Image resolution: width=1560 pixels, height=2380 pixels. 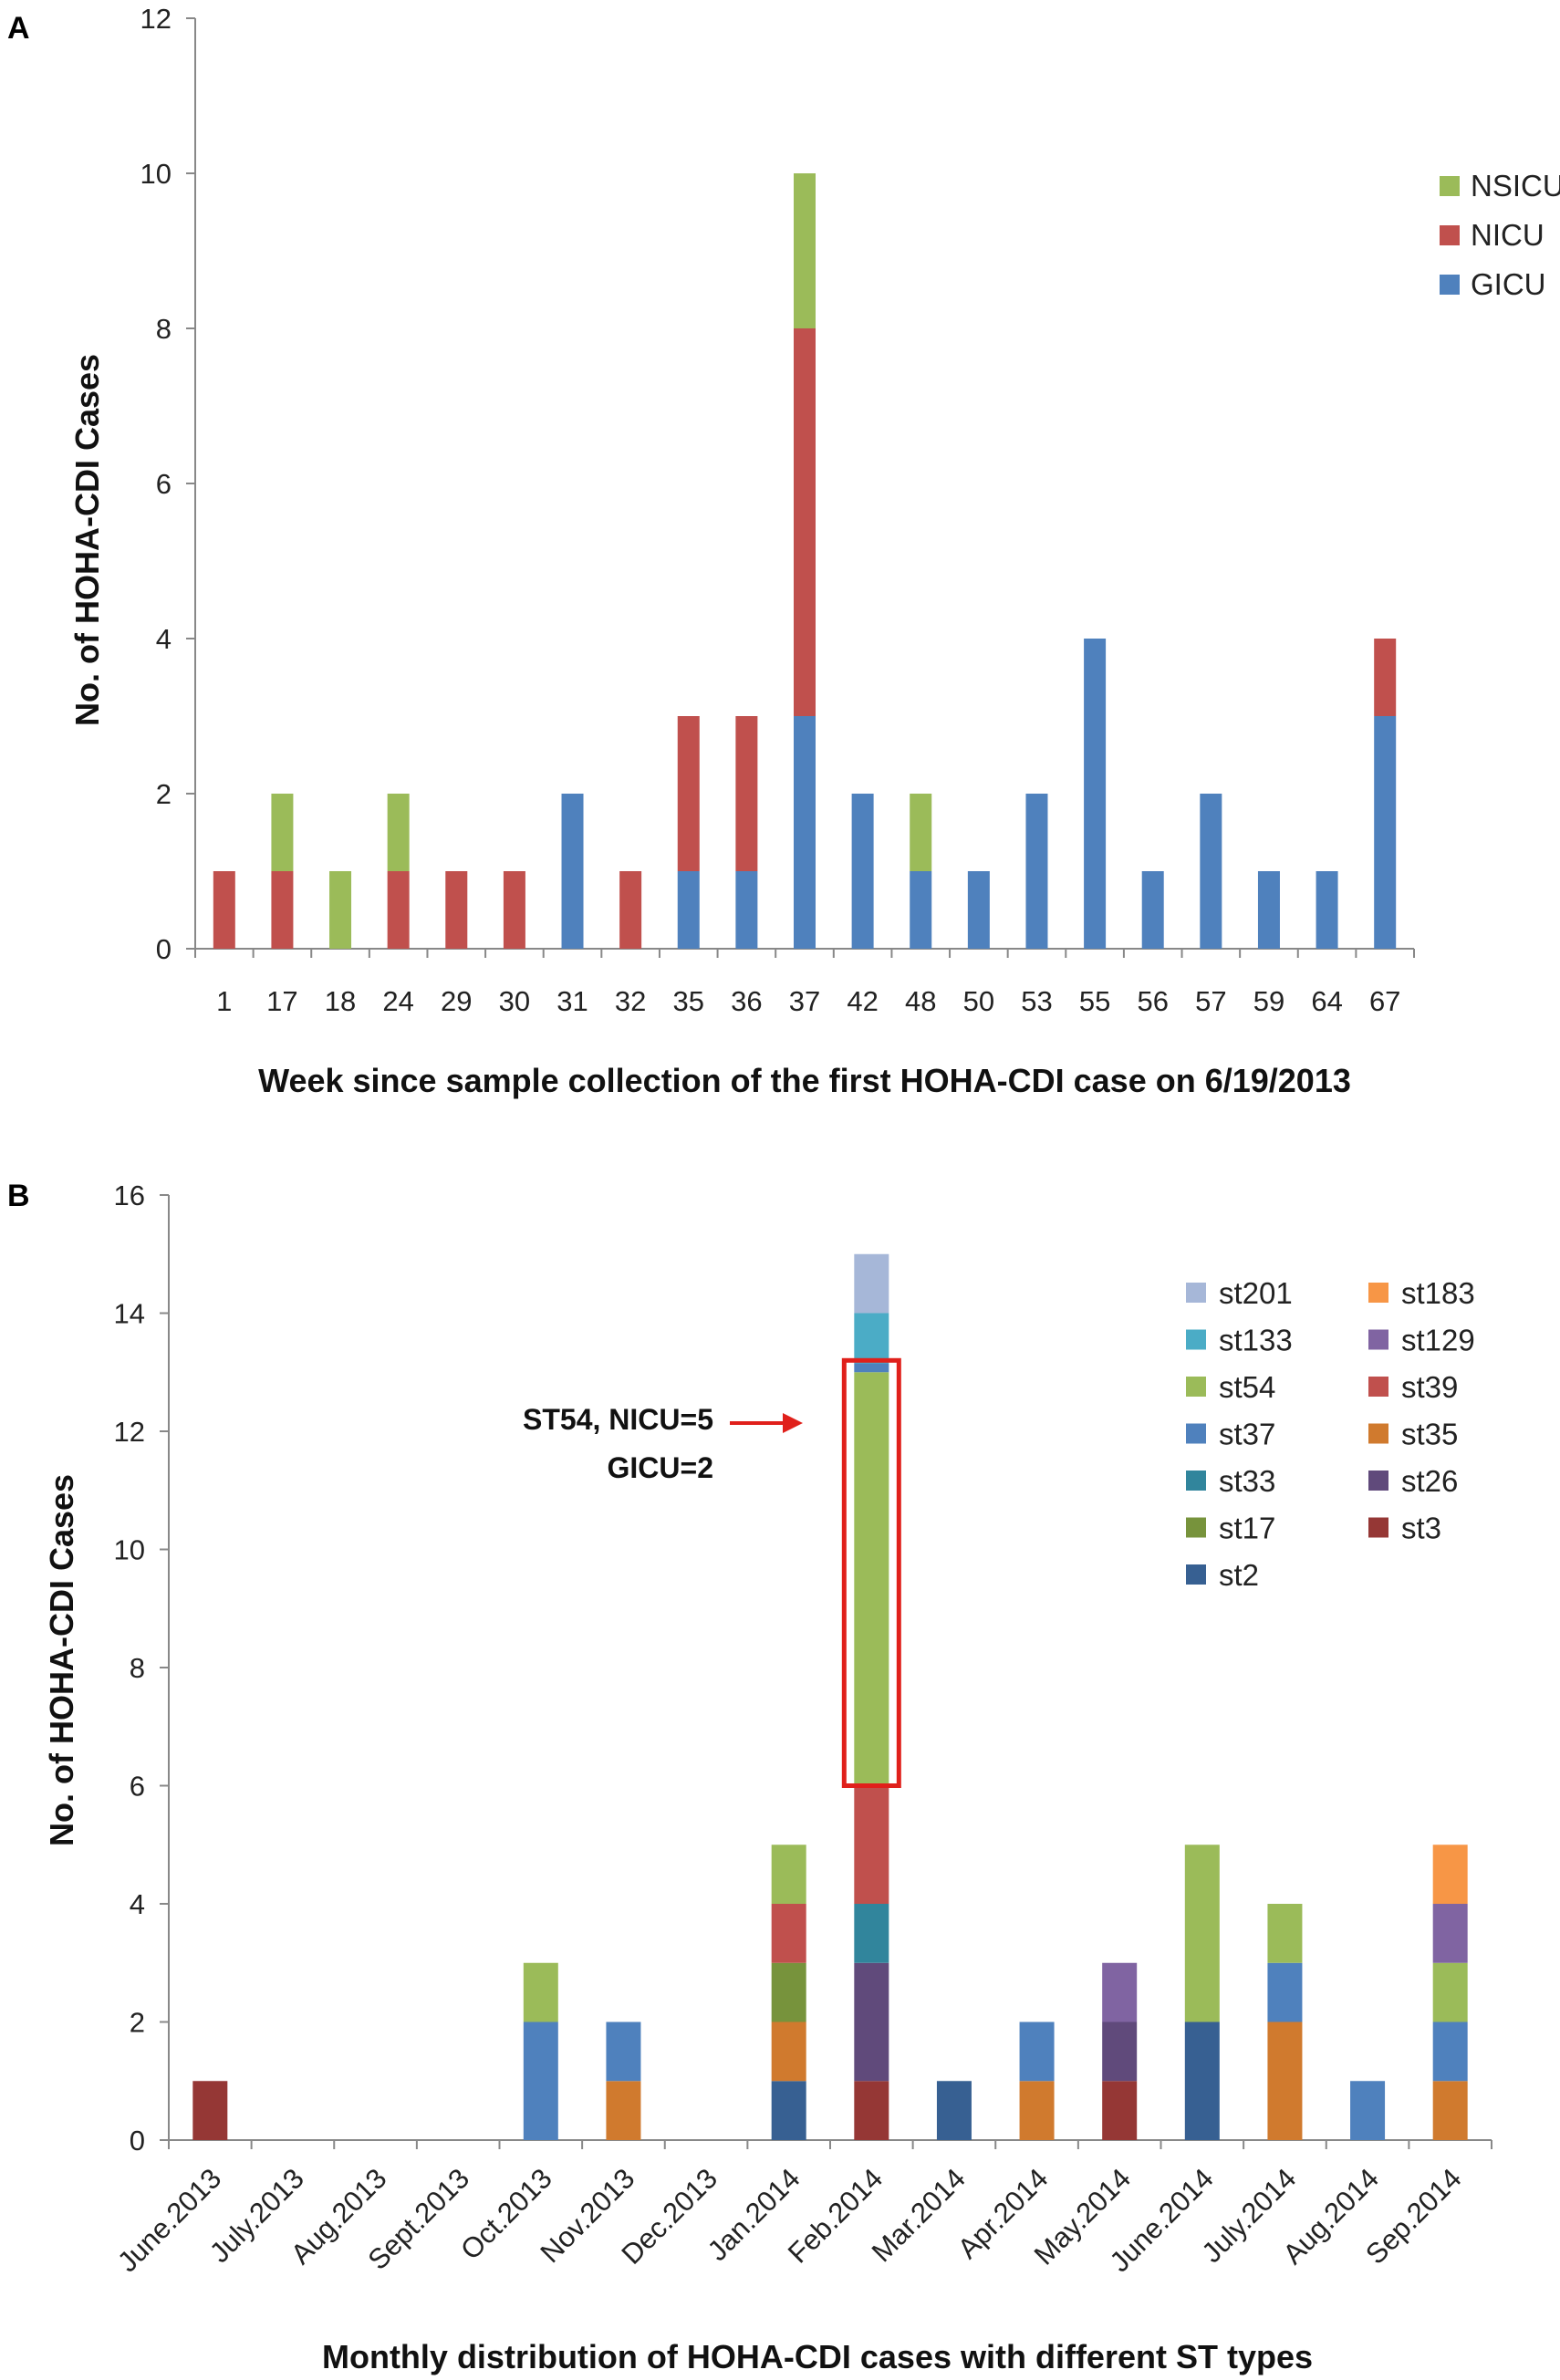 What do you see at coordinates (18, 1196) in the screenshot?
I see `panel-b-label: B` at bounding box center [18, 1196].